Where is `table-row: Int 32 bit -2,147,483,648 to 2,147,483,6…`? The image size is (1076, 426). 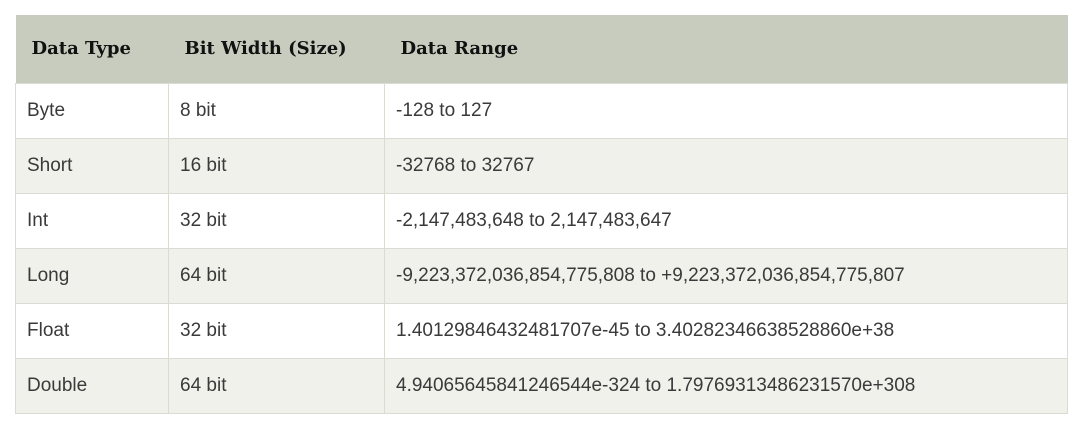 table-row: Int 32 bit -2,147,483,648 to 2,147,483,6… is located at coordinates (541, 220).